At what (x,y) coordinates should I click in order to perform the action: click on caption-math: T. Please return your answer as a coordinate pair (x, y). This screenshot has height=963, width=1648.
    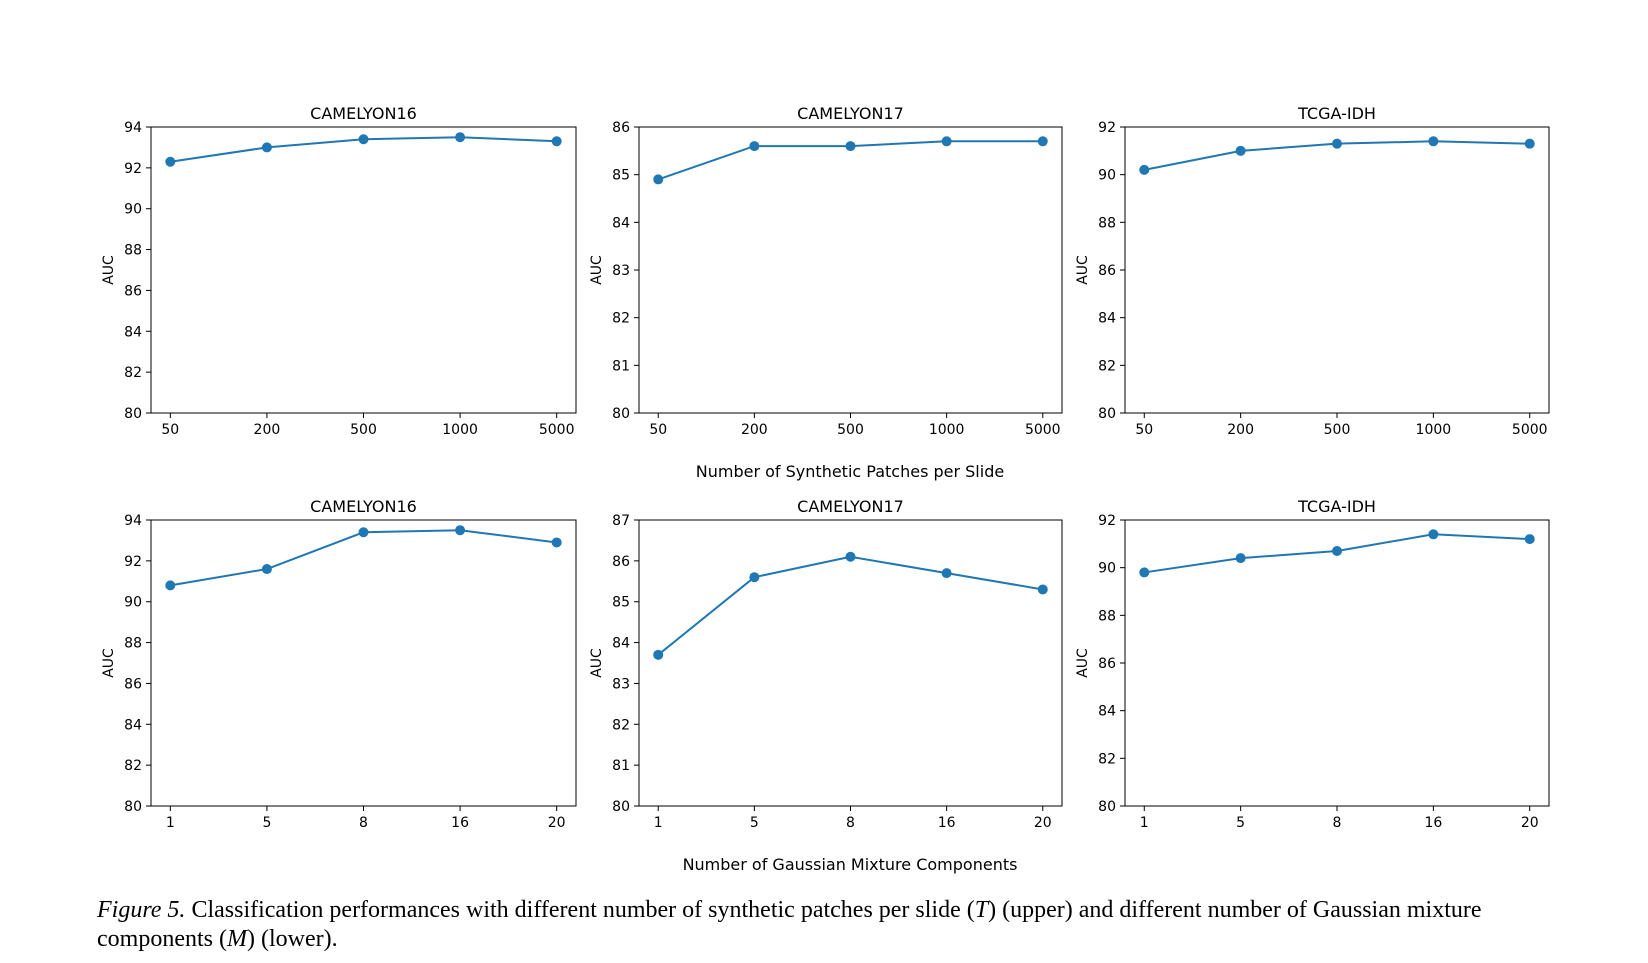
    Looking at the image, I should click on (981, 910).